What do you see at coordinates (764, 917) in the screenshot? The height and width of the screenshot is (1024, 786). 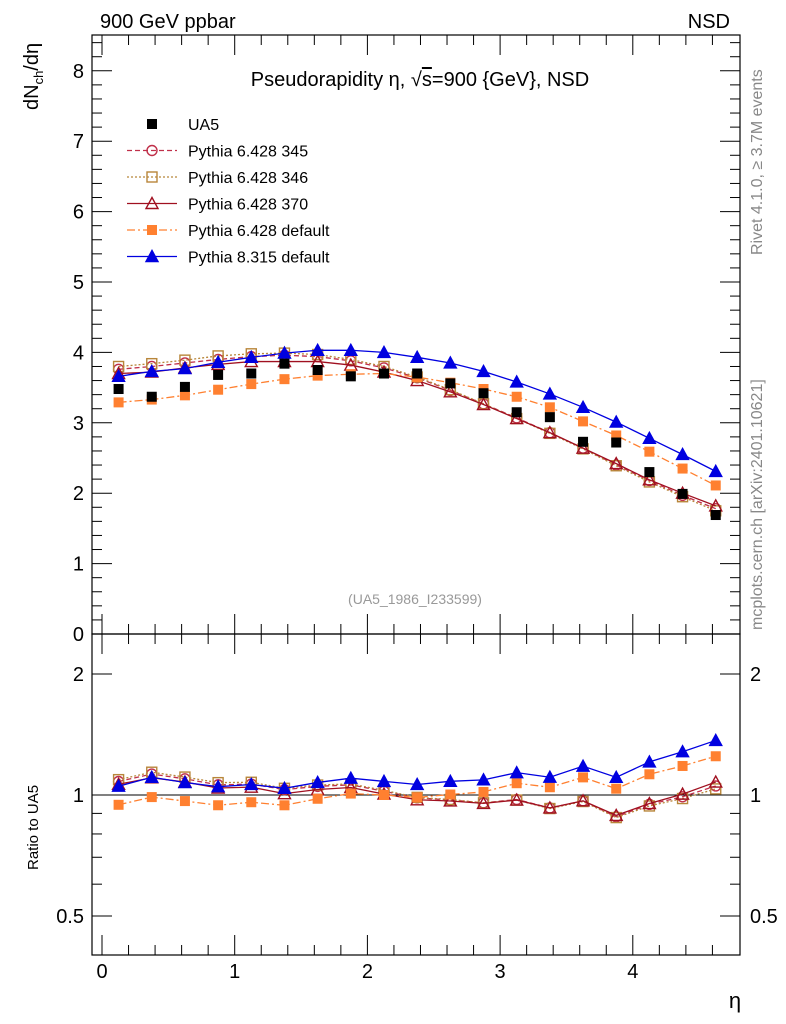 I see `ratio-tick-label-right: 0.5` at bounding box center [764, 917].